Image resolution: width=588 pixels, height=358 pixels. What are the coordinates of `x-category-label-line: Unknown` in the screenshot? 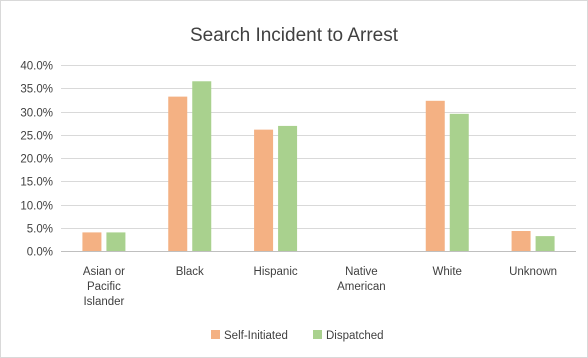 It's located at (533, 272).